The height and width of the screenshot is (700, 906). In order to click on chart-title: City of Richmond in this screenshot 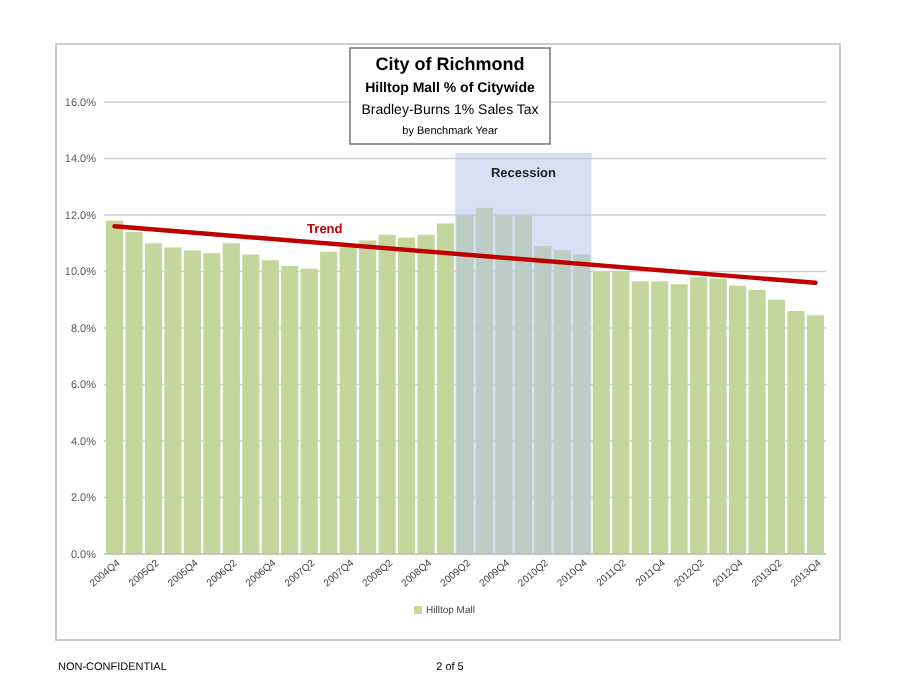, I will do `click(450, 64)`.